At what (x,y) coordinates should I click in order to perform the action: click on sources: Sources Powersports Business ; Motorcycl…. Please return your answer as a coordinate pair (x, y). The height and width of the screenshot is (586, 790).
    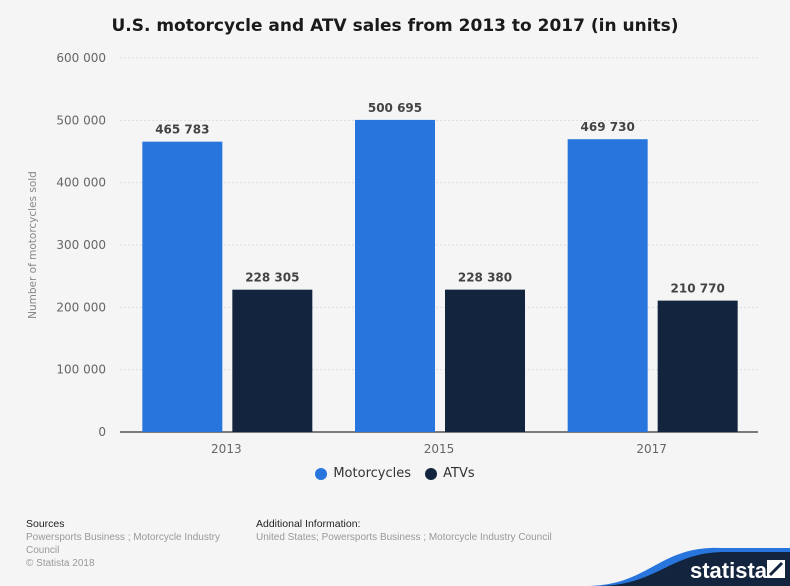
    Looking at the image, I should click on (136, 544).